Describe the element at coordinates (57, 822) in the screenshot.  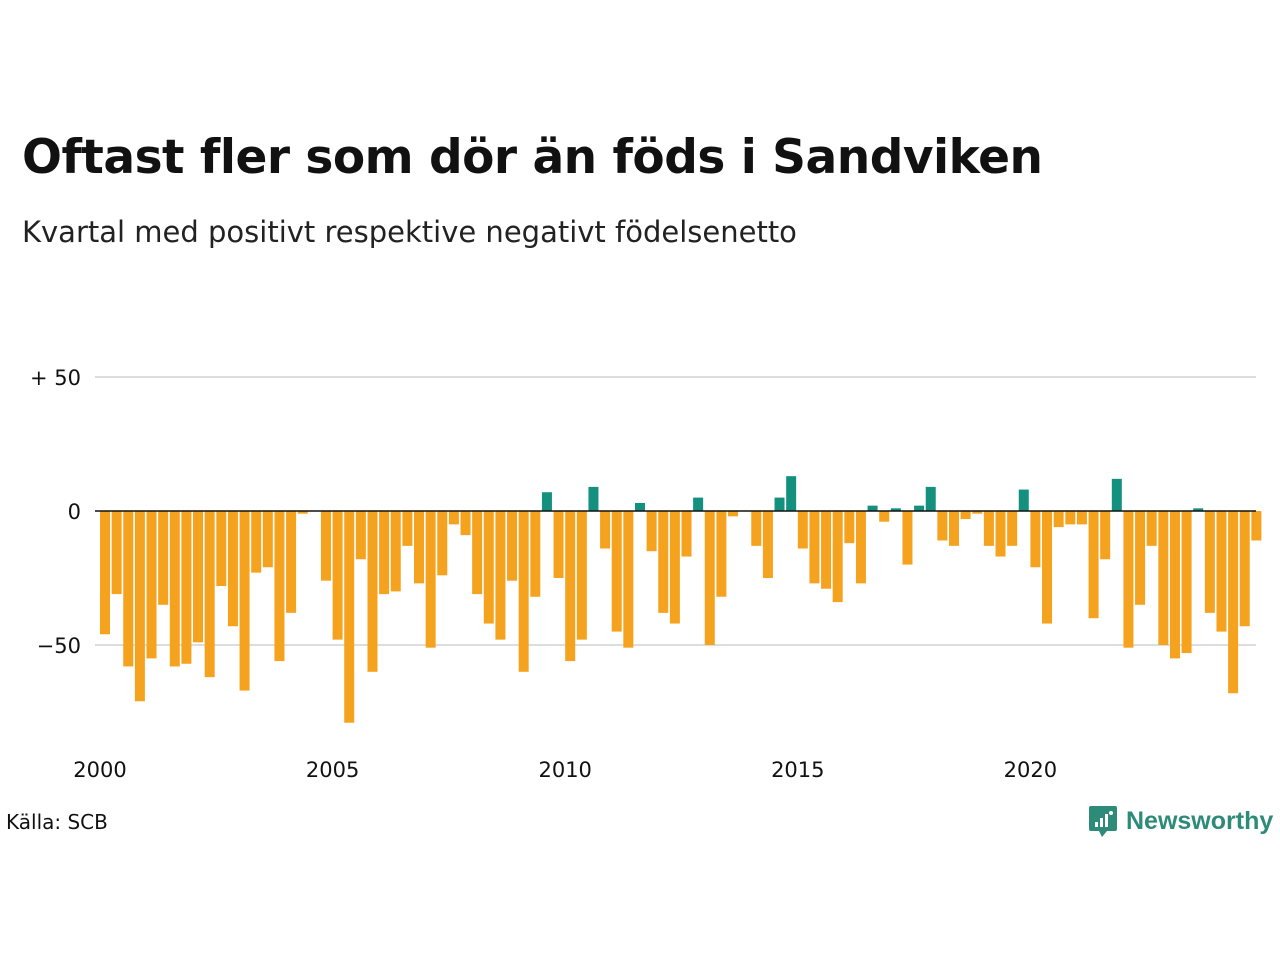
I see `source-note: Källa: SCB` at that location.